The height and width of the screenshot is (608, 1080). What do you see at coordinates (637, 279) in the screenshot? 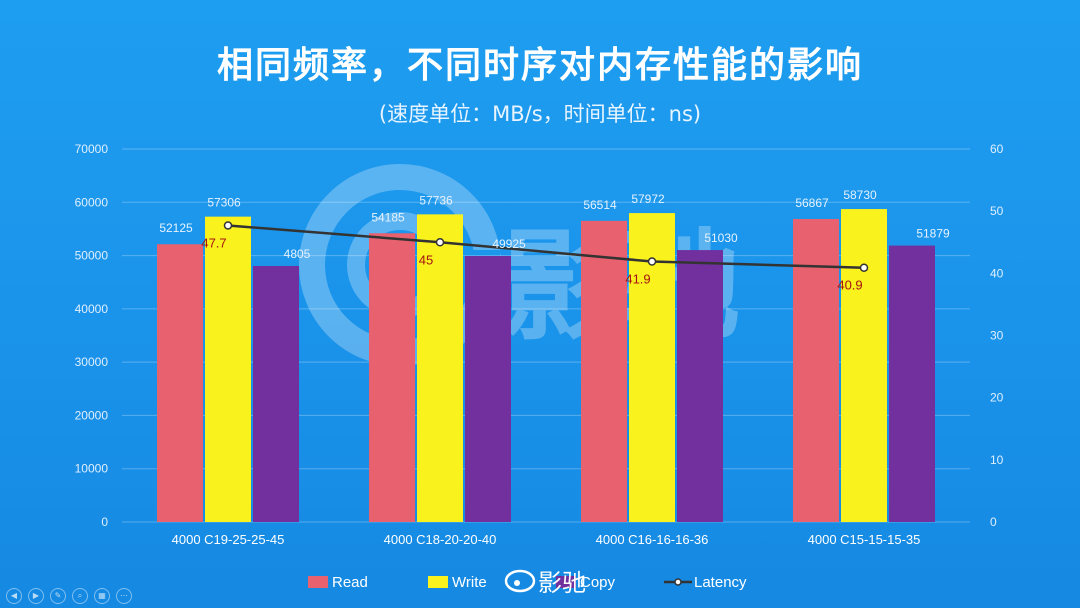
I see `latency-value-label: 41.9` at bounding box center [637, 279].